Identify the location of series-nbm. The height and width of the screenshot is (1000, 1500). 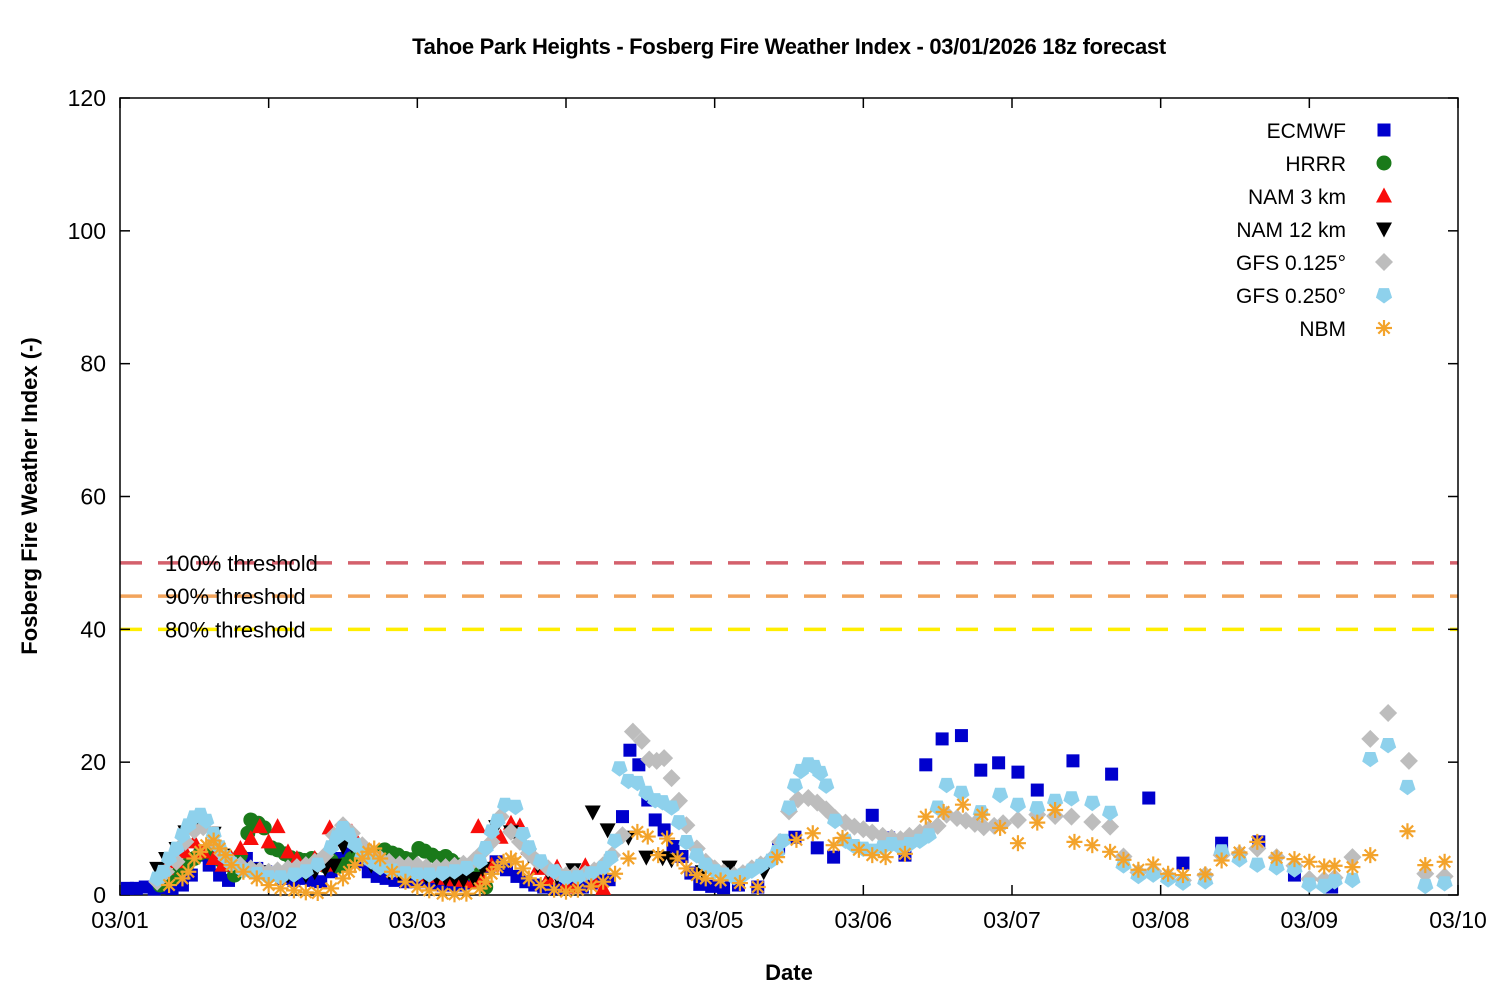
(807, 849).